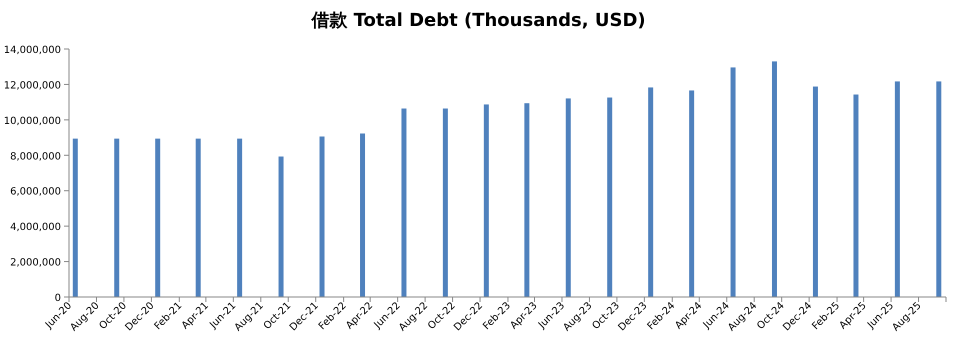 This screenshot has height=341, width=957. What do you see at coordinates (35, 228) in the screenshot?
I see `y-tick-label: 4,000,000` at bounding box center [35, 228].